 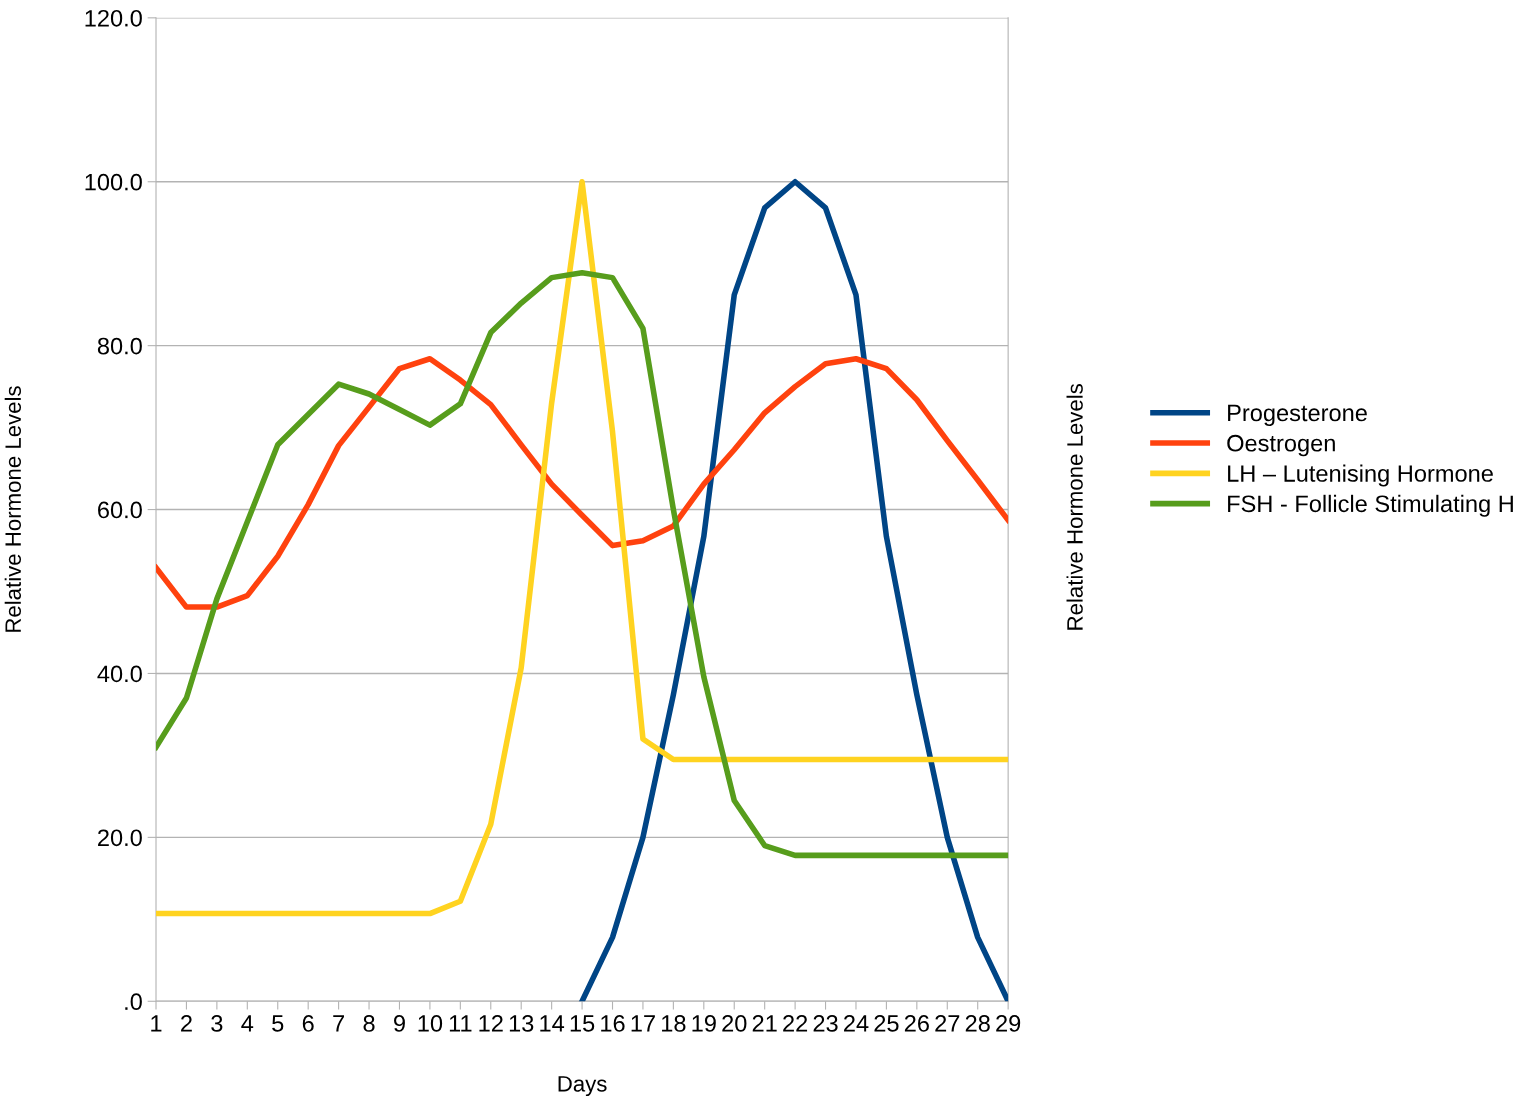 I want to click on y-tick-label: 80.0, so click(x=119, y=346).